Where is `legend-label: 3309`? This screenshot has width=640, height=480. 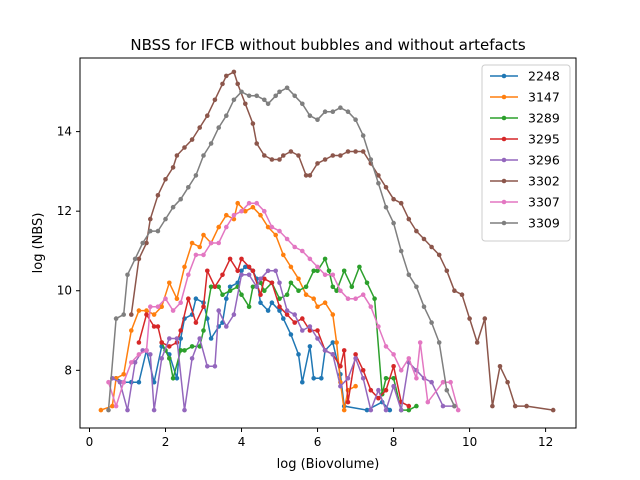 legend-label: 3309 is located at coordinates (544, 223).